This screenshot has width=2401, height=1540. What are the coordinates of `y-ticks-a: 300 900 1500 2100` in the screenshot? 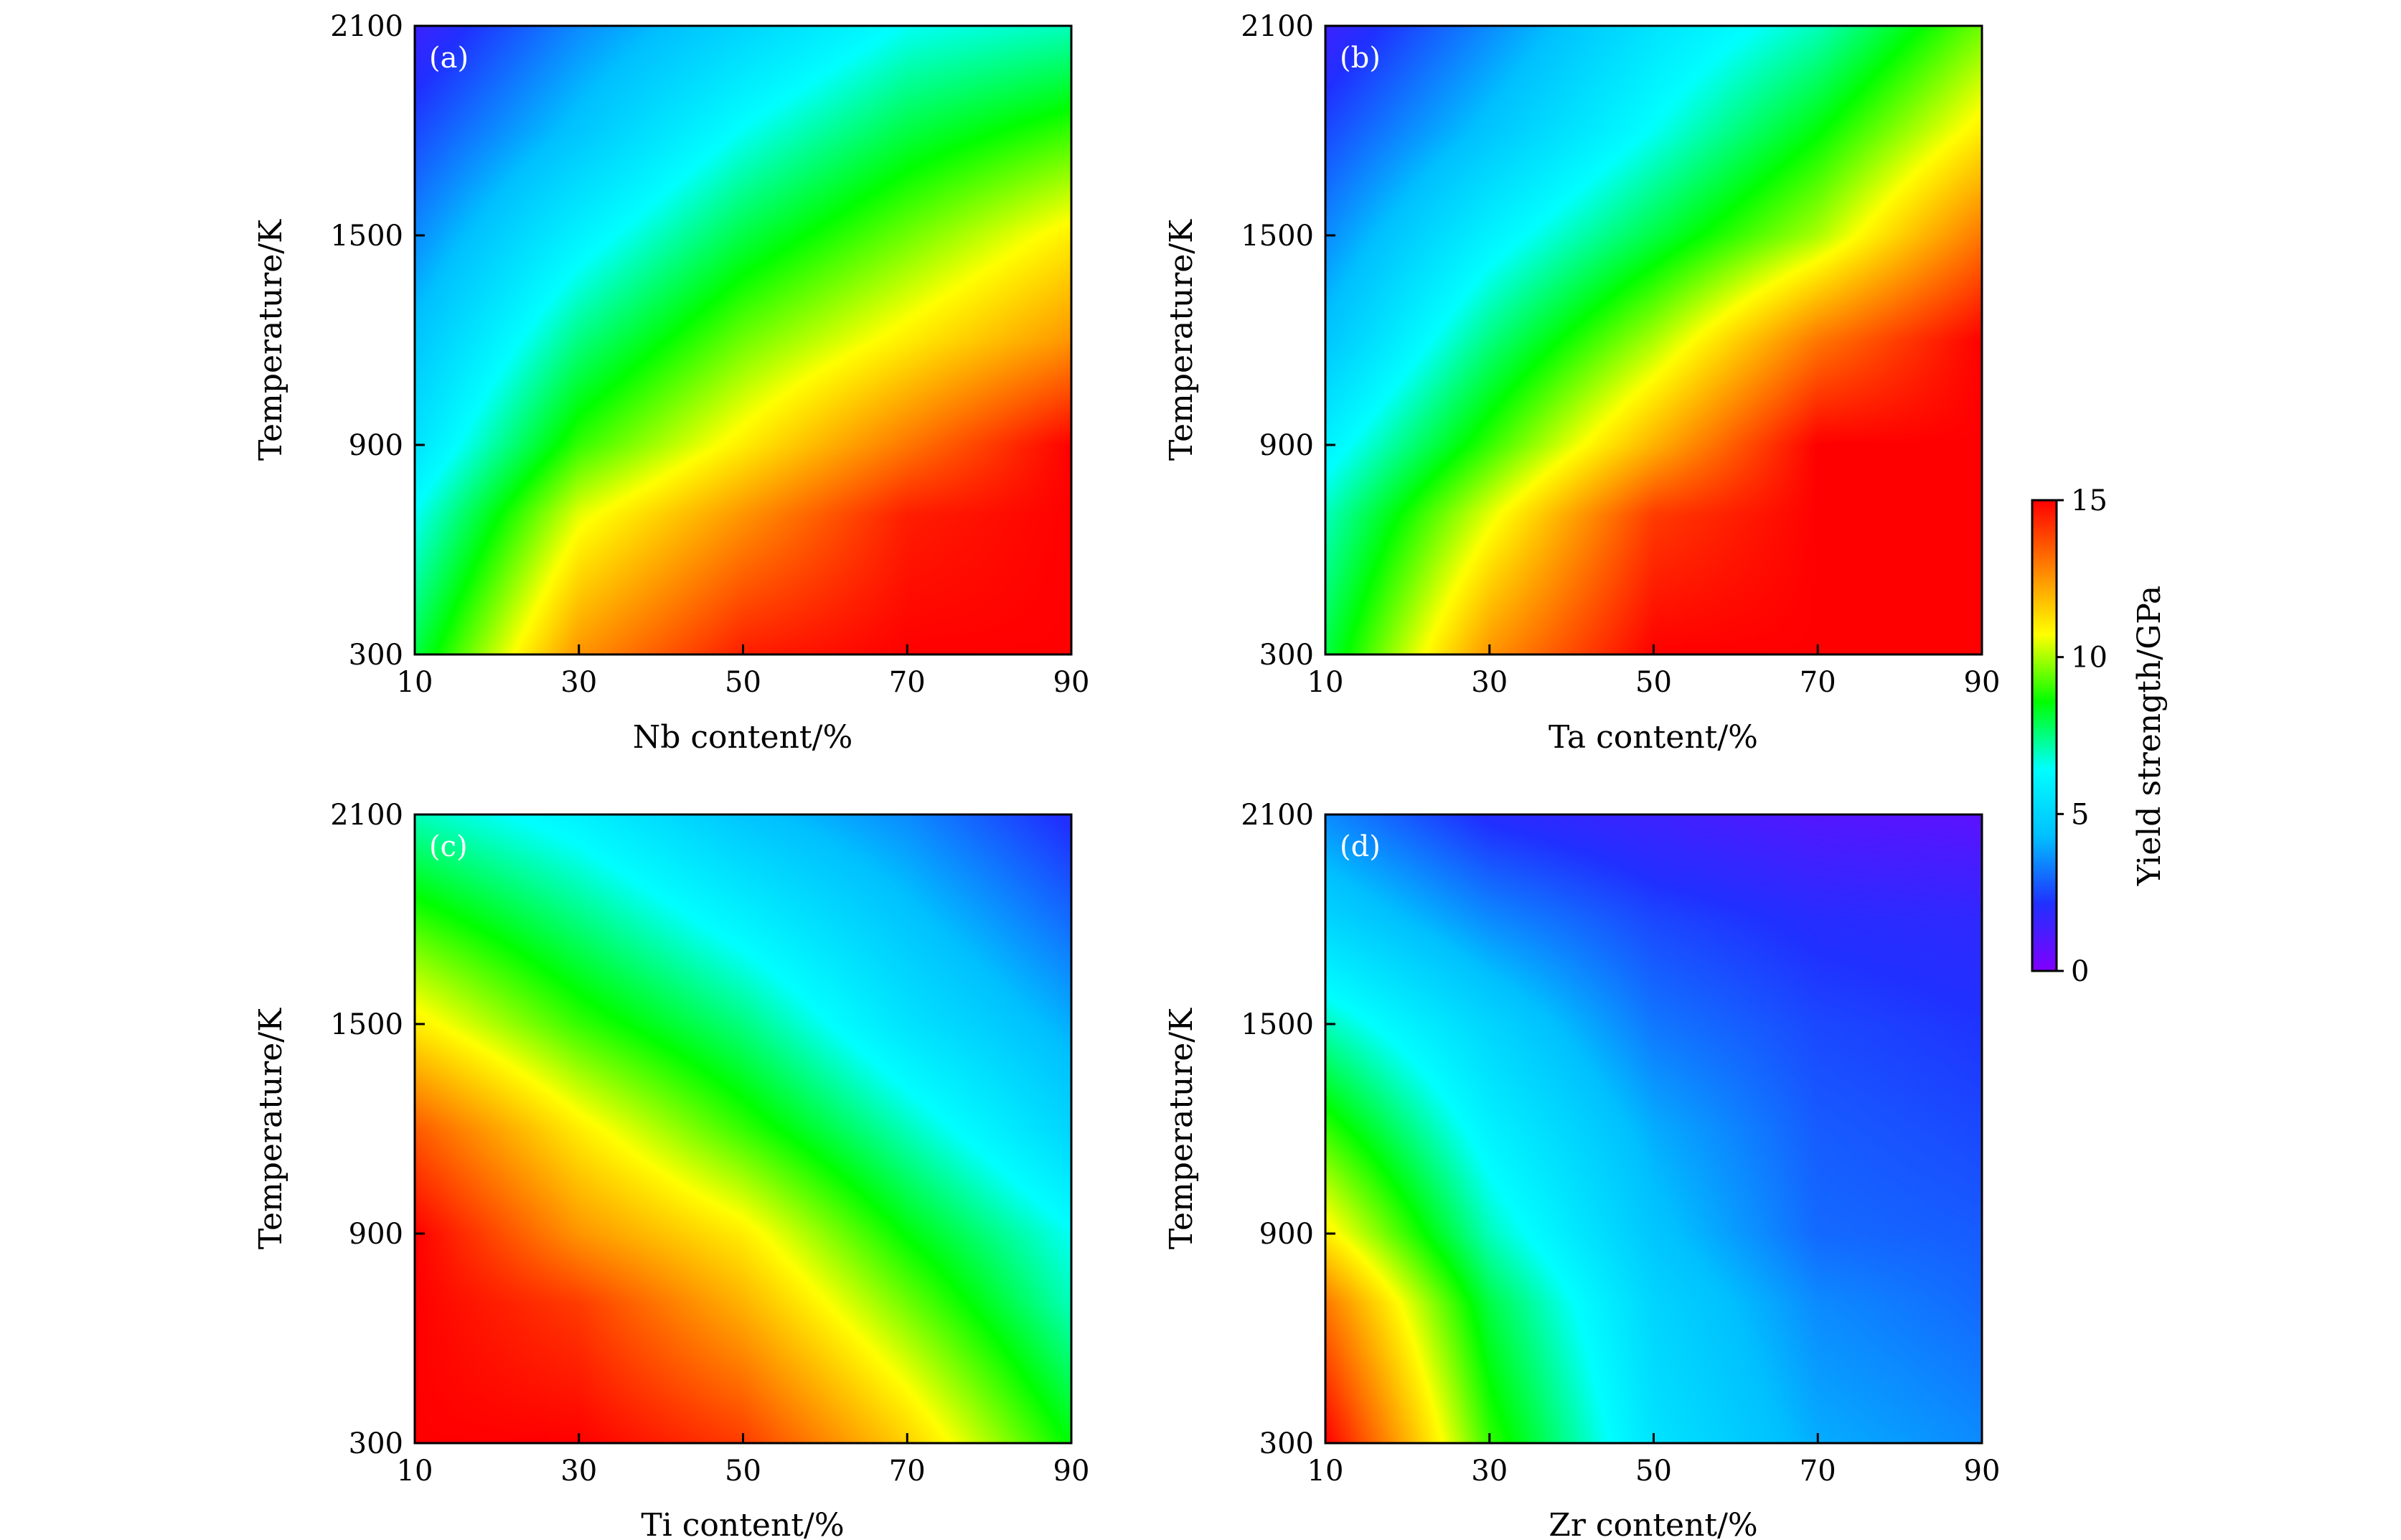 It's located at (377, 341).